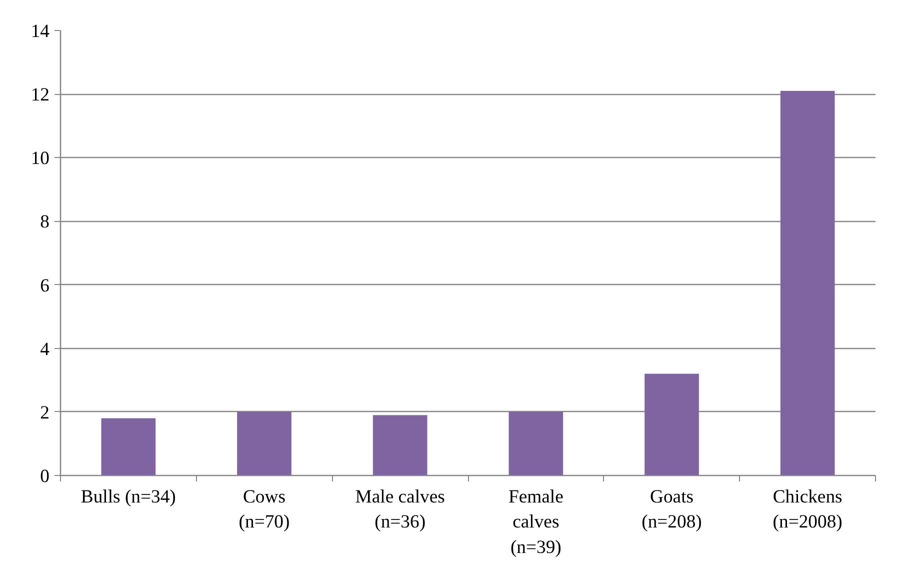 This screenshot has width=902, height=569. What do you see at coordinates (45, 222) in the screenshot?
I see `y-tick-label: 8` at bounding box center [45, 222].